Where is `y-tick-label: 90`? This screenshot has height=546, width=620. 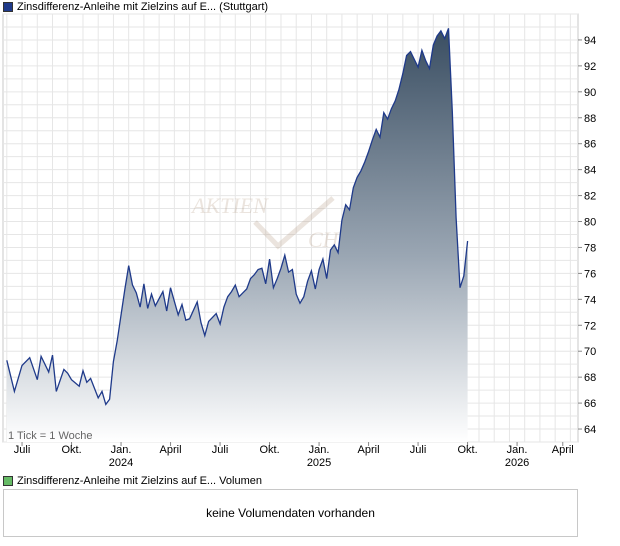 y-tick-label: 90 is located at coordinates (590, 93).